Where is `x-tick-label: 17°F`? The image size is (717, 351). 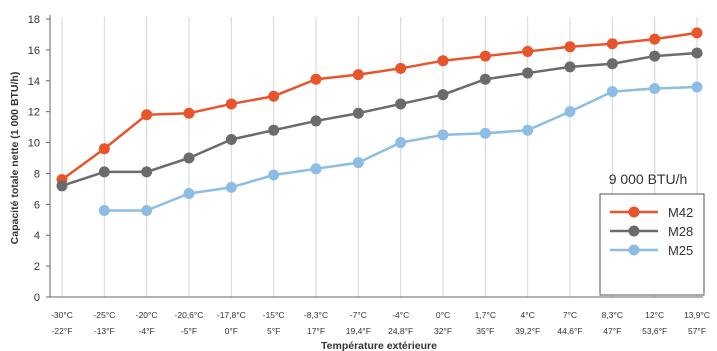
x-tick-label: 17°F is located at coordinates (316, 331).